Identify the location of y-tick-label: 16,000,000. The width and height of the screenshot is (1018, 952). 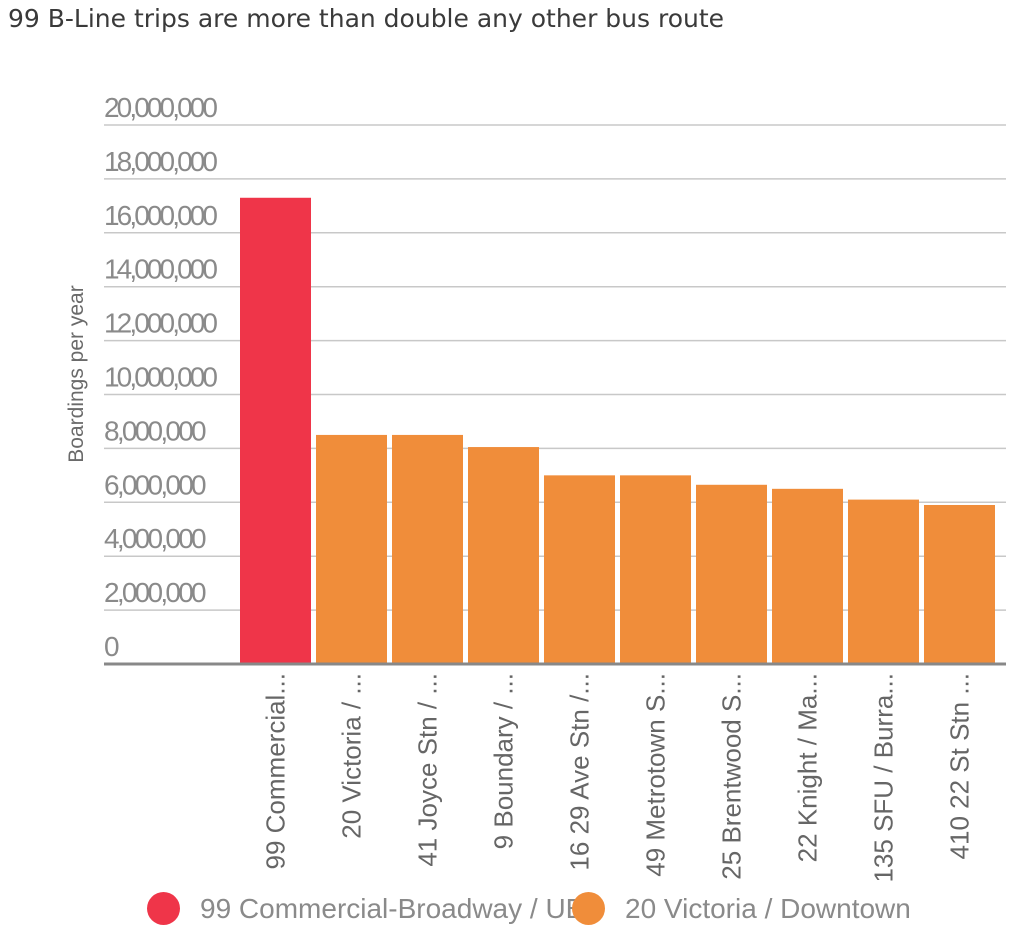
(161, 215).